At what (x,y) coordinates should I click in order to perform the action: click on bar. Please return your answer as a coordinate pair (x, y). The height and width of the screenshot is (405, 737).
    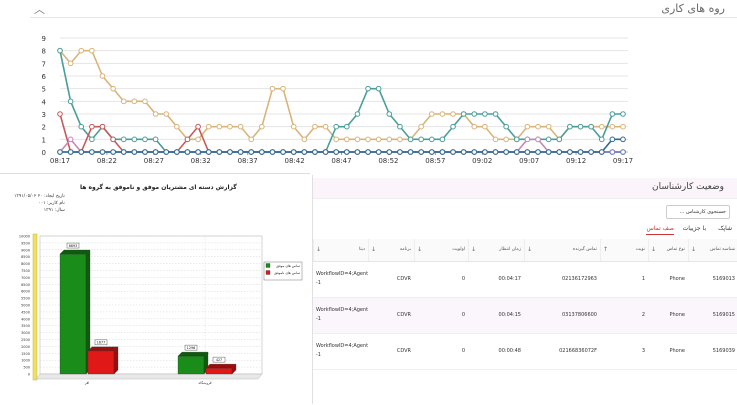
    Looking at the image, I should click on (73, 314).